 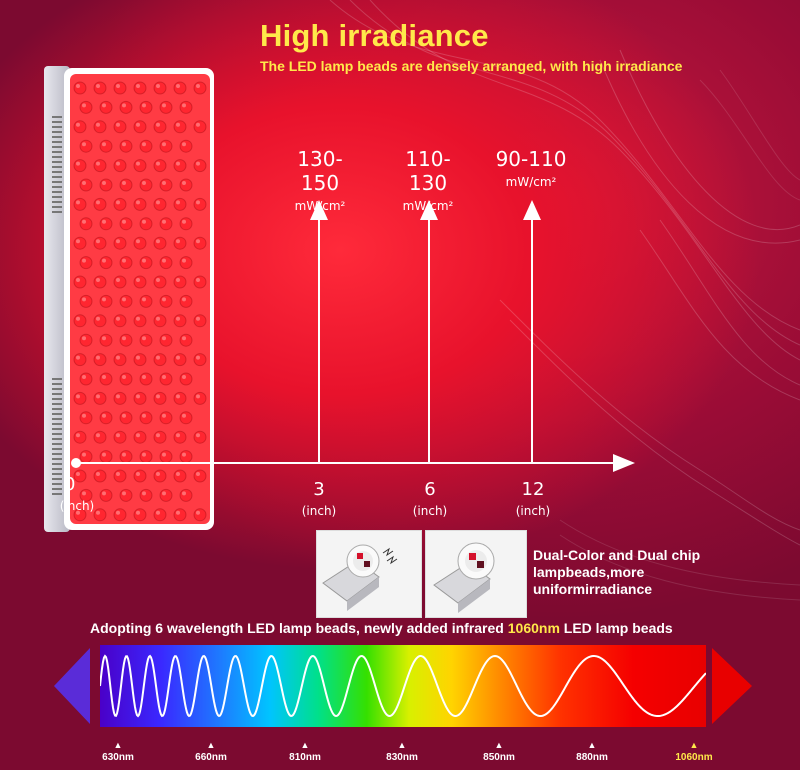 I want to click on distance-value: 12, so click(x=533, y=489).